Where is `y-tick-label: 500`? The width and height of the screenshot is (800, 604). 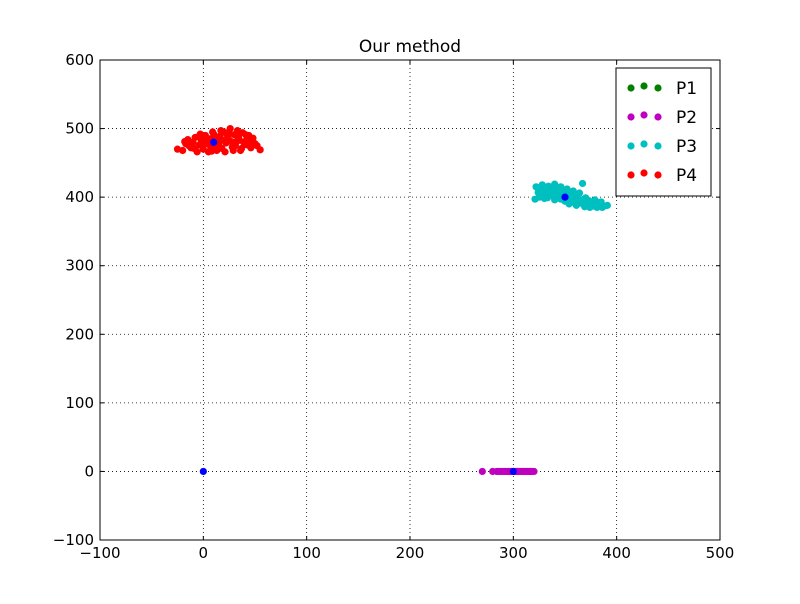 y-tick-label: 500 is located at coordinates (79, 129).